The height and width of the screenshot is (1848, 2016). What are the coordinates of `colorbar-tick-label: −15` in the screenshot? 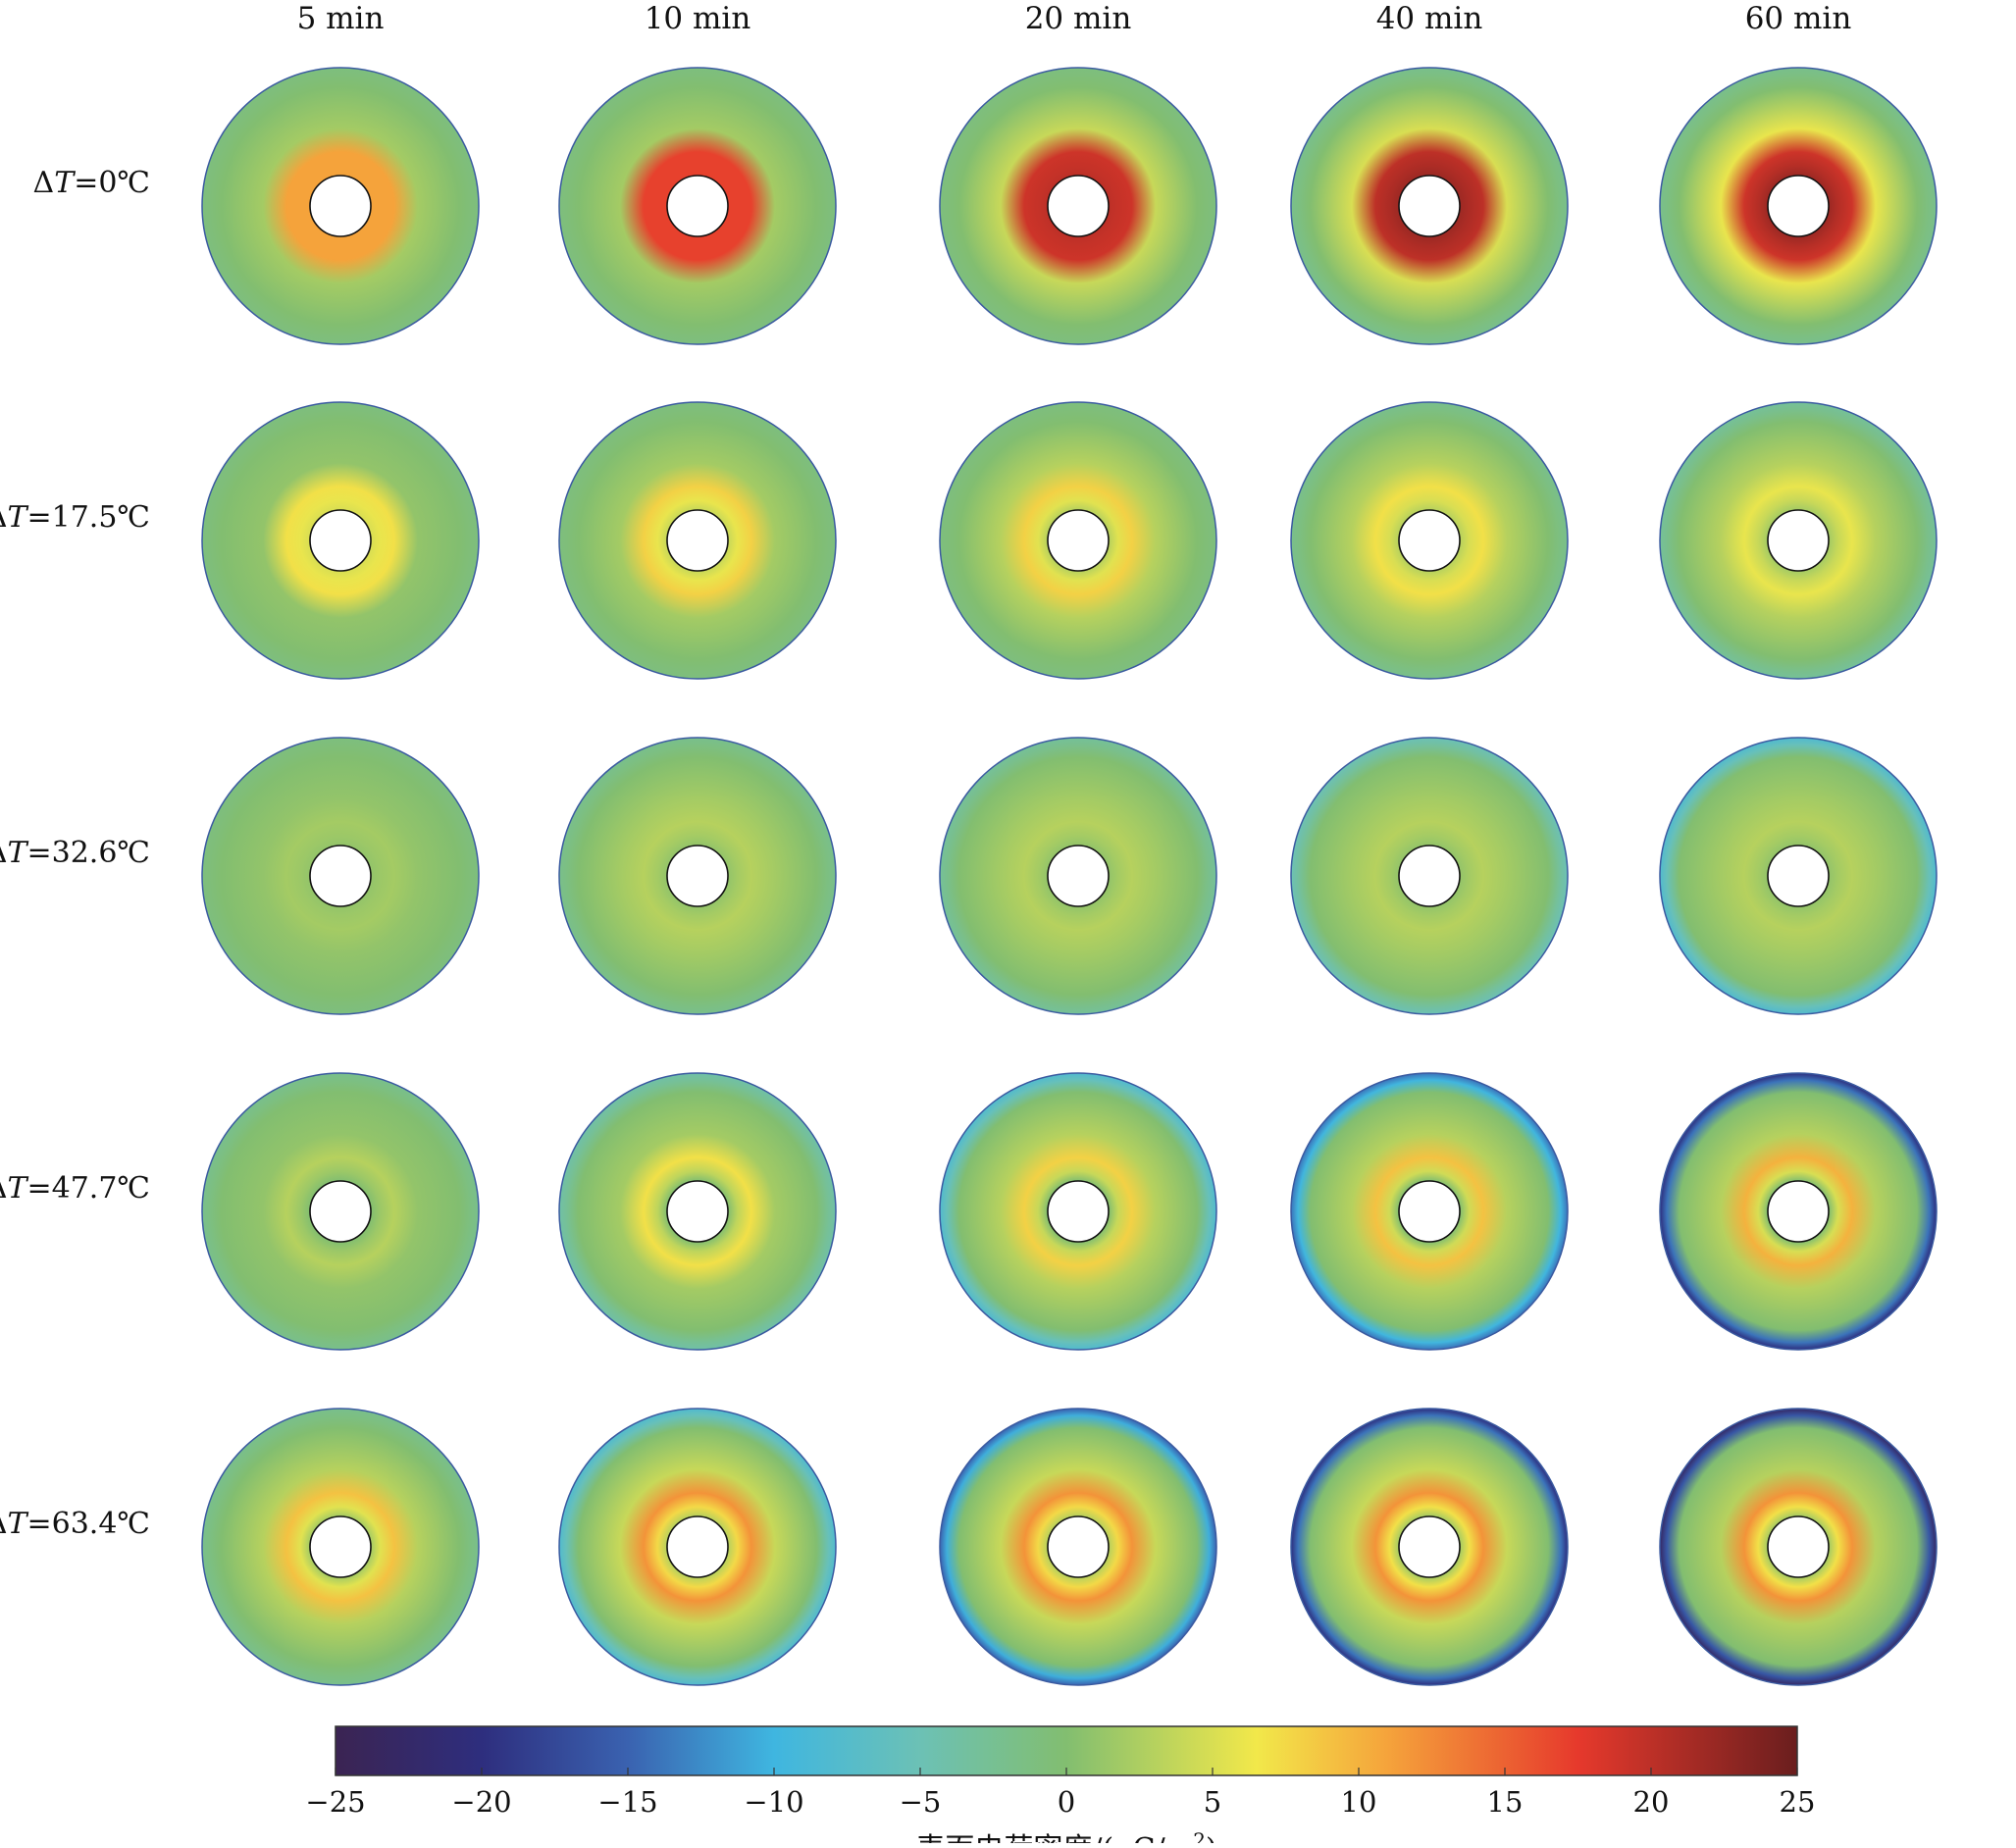 It's located at (627, 1802).